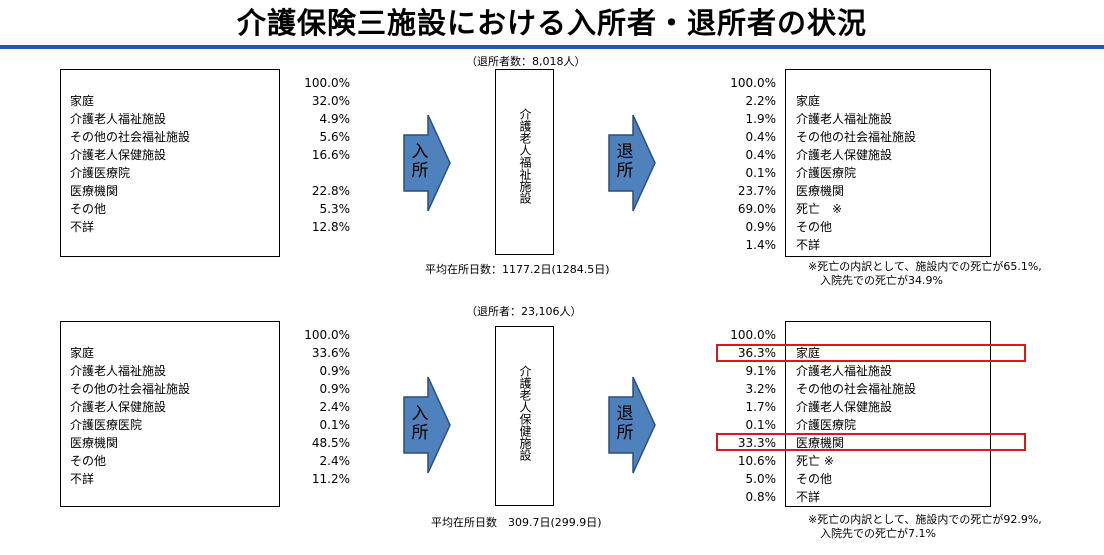  What do you see at coordinates (756, 209) in the screenshot?
I see `discharge-pct: 69.0%` at bounding box center [756, 209].